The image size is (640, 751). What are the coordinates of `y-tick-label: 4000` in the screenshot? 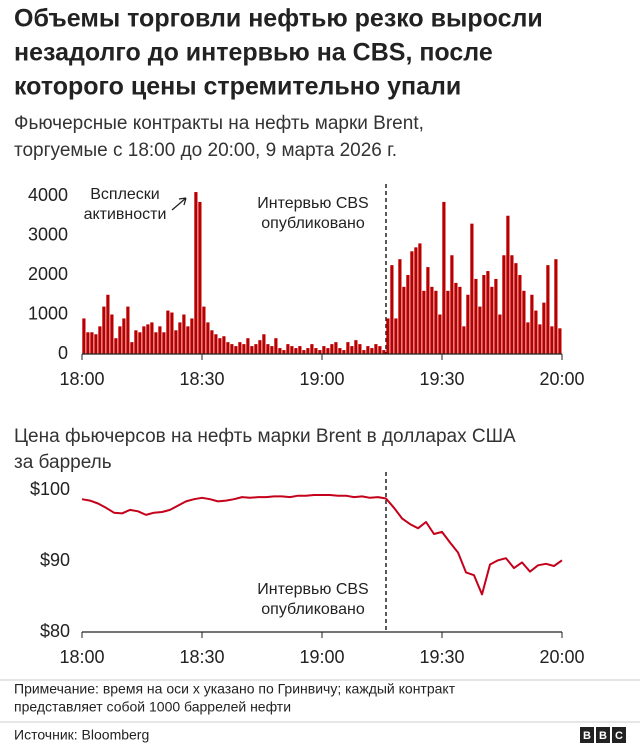 It's located at (48, 195).